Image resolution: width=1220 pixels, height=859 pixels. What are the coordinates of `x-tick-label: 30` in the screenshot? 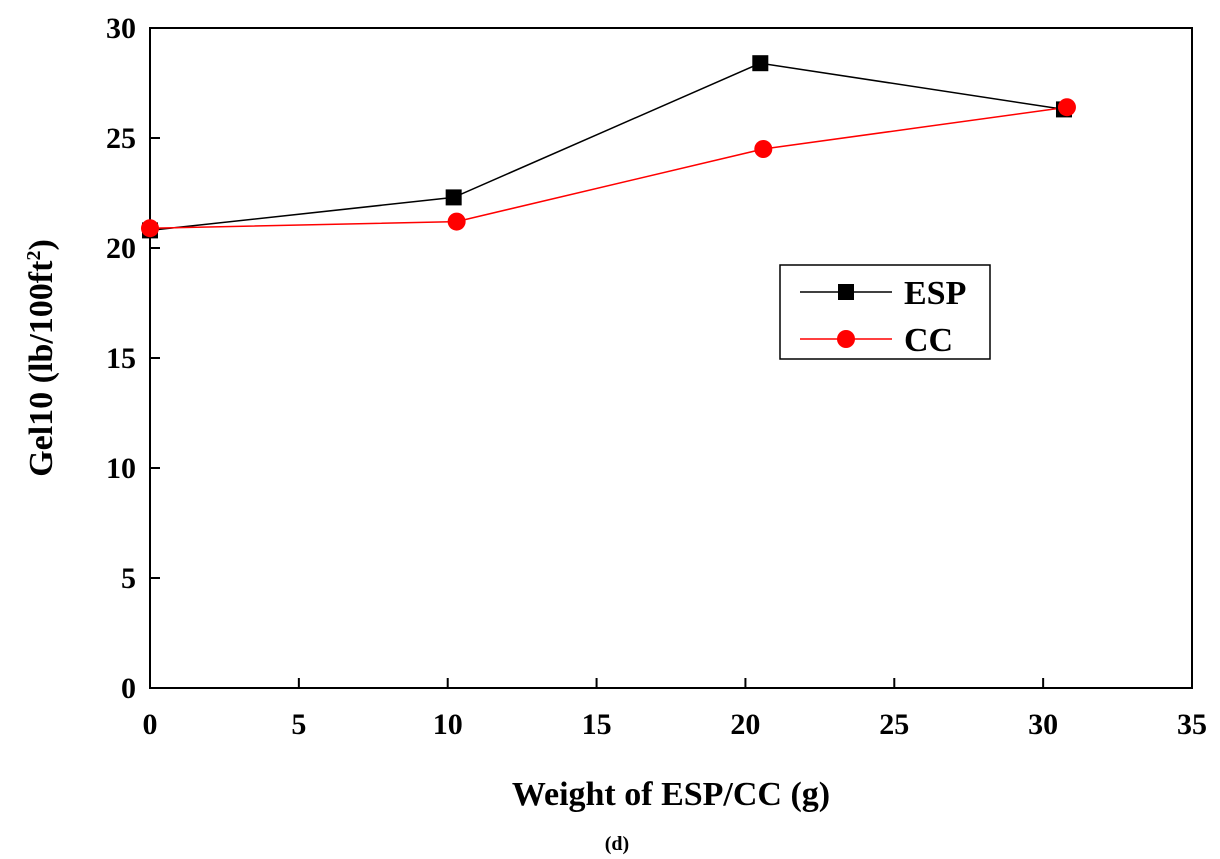 It's located at (1043, 724).